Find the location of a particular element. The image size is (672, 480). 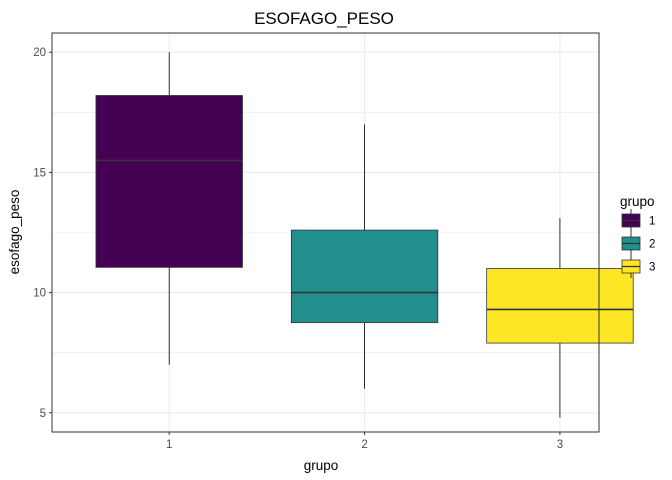

legend: grupo 1 2 3 is located at coordinates (637, 236).